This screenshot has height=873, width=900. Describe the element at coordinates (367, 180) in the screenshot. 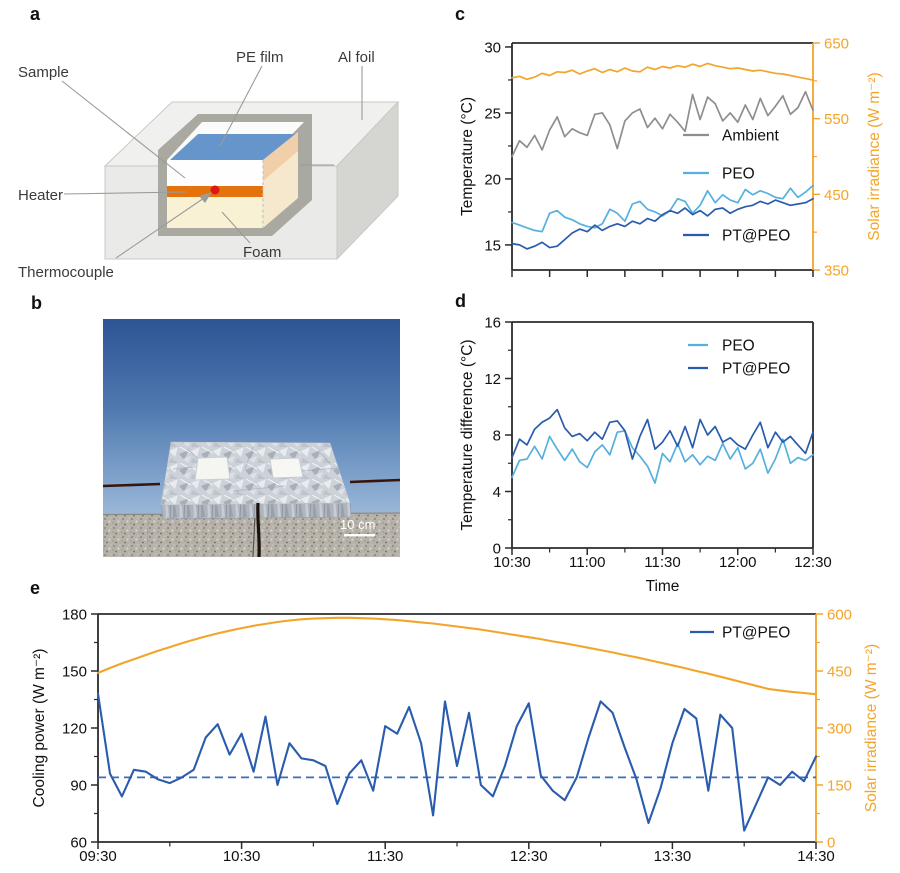

I see `slab-right-face` at that location.